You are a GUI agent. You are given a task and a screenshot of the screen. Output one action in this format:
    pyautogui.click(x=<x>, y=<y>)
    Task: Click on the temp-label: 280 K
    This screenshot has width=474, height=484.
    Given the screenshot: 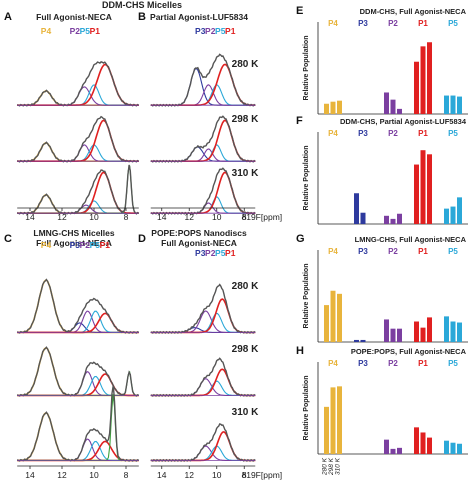 What is the action you would take?
    pyautogui.click(x=245, y=64)
    